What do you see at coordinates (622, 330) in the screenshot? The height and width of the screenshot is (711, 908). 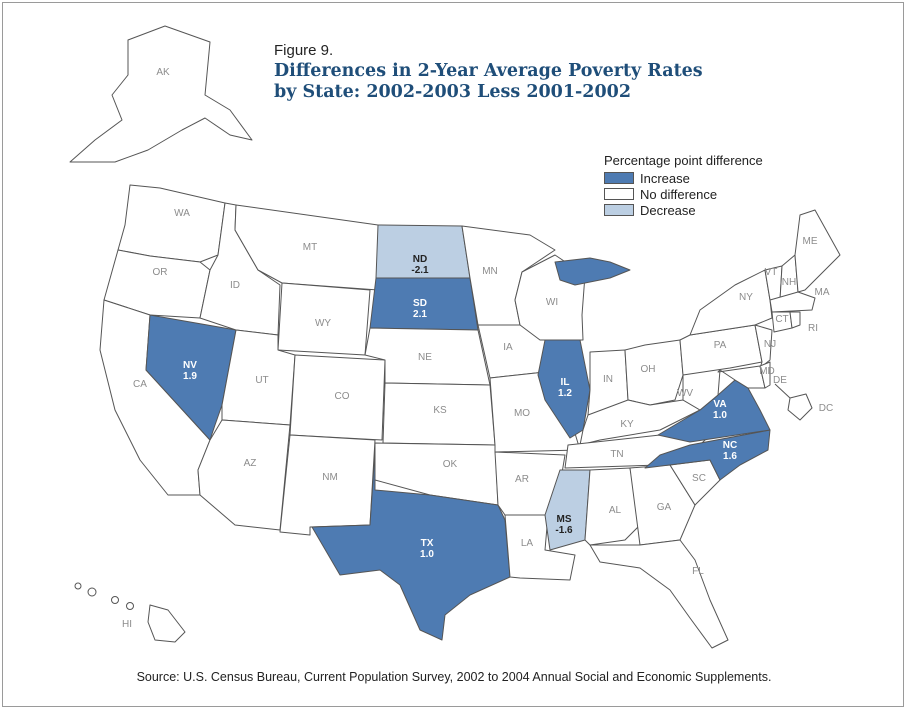 I see `state-value-mi: 1.0` at bounding box center [622, 330].